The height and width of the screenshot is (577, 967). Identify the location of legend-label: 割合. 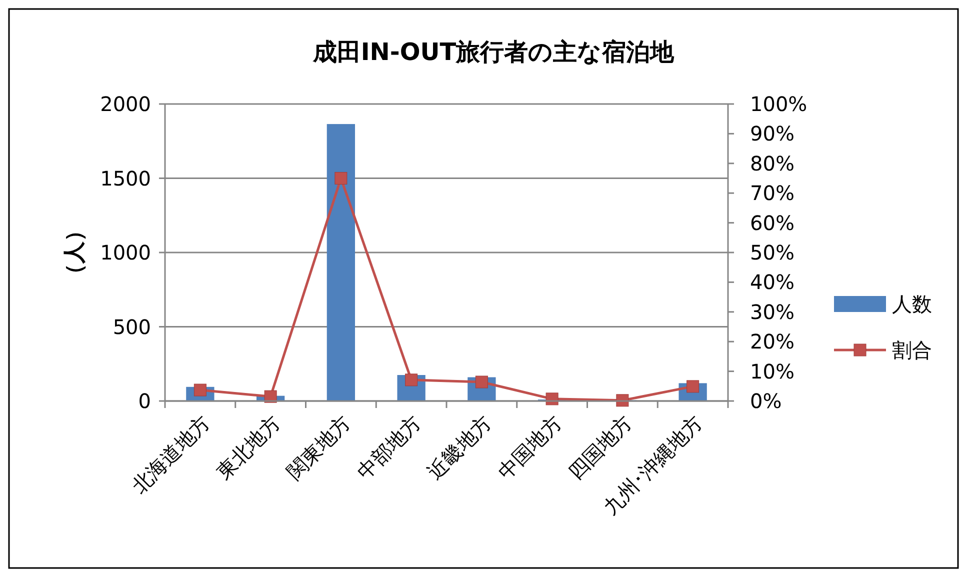
(912, 350).